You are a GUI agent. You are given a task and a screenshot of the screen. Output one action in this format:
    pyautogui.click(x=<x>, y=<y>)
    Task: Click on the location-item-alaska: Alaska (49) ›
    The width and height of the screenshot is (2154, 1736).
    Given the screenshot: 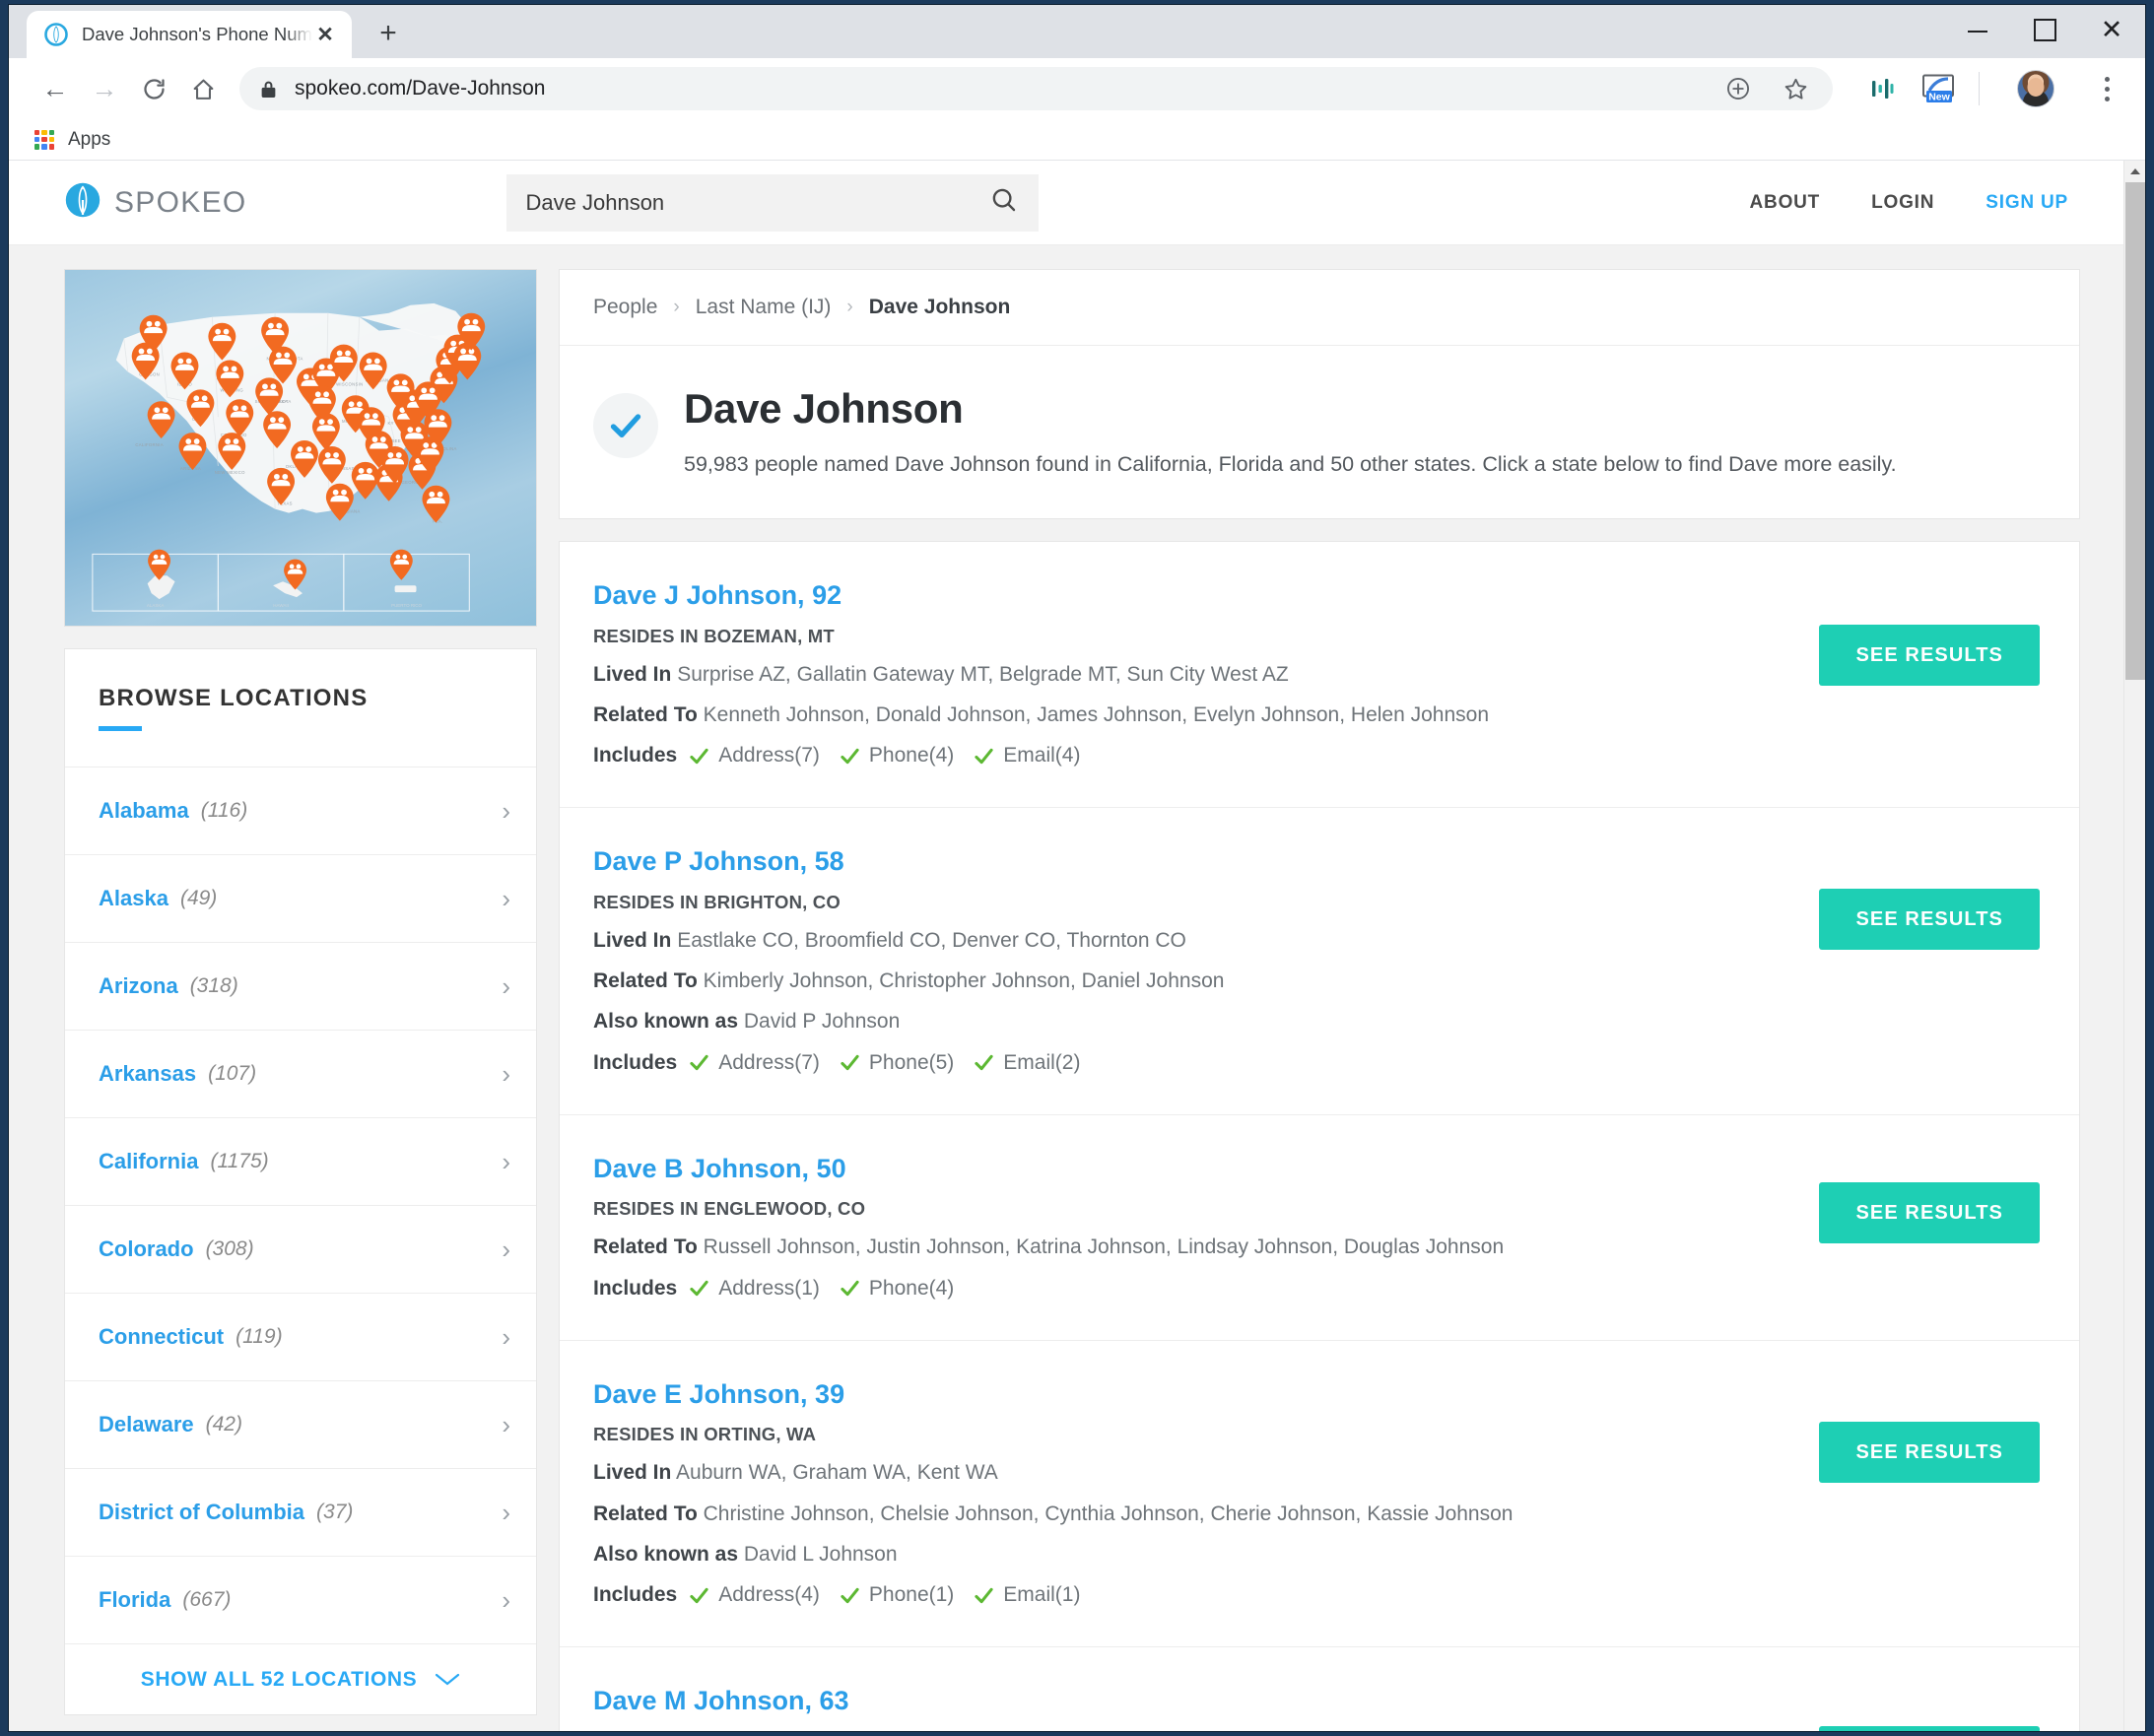 What is the action you would take?
    pyautogui.click(x=300, y=898)
    